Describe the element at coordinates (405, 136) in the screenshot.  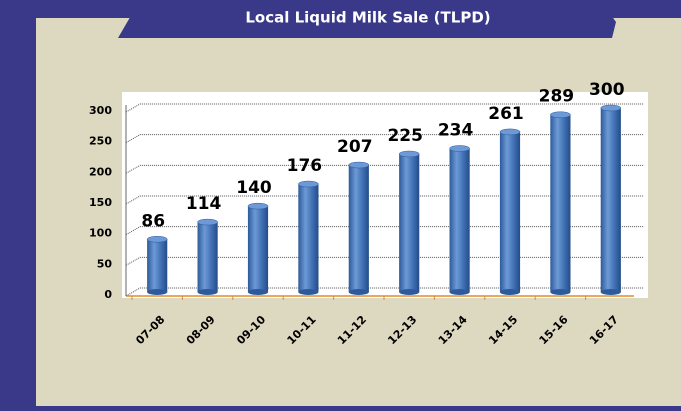
I see `data-label: 225` at that location.